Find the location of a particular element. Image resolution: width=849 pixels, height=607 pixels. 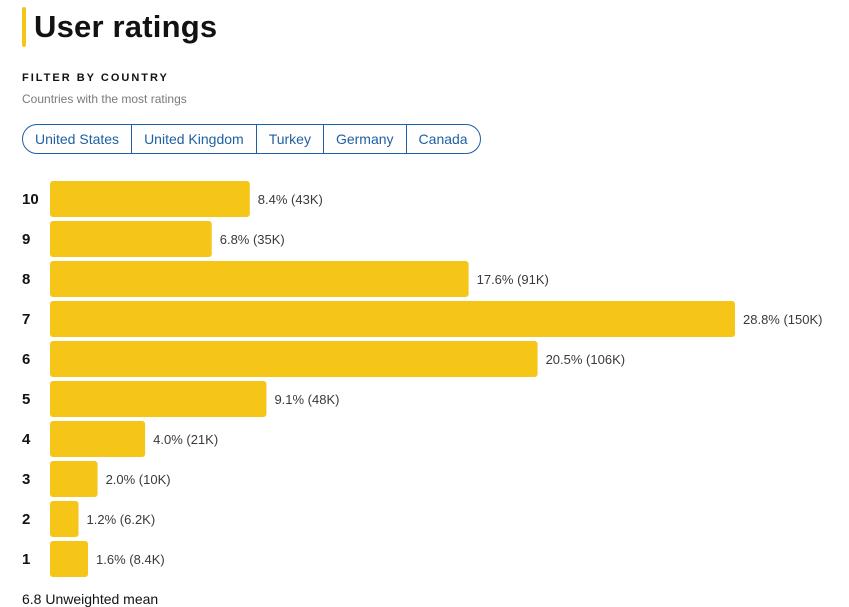

page-title: User ratings is located at coordinates (126, 26).